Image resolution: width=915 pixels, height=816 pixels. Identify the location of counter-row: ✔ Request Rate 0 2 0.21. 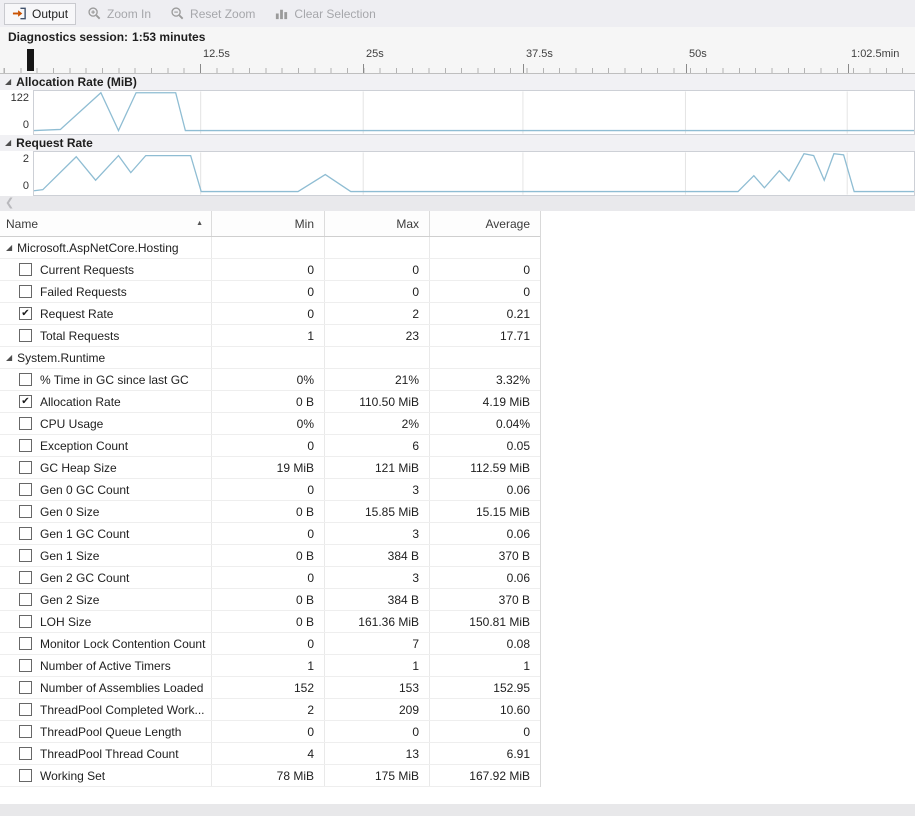
(270, 314).